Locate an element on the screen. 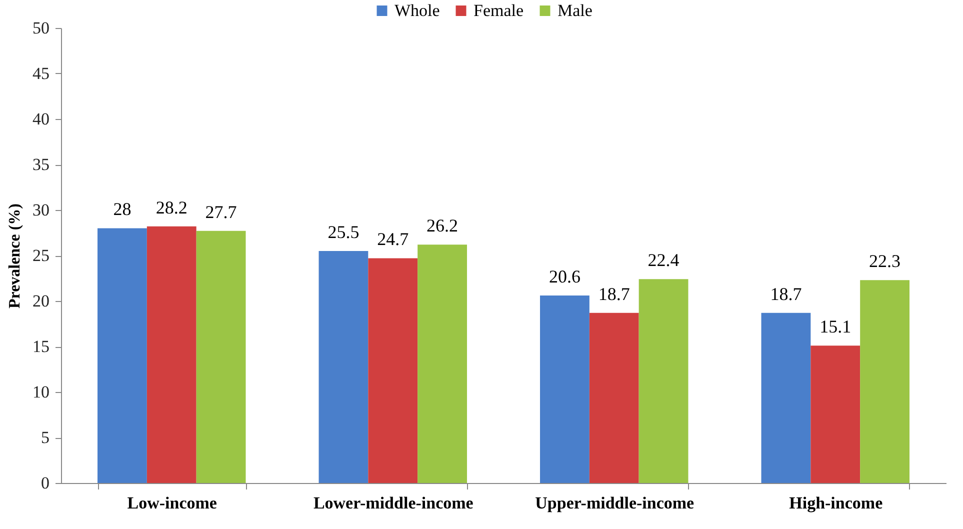 The height and width of the screenshot is (529, 963). x-tick-label: Lower-middle-income is located at coordinates (393, 503).